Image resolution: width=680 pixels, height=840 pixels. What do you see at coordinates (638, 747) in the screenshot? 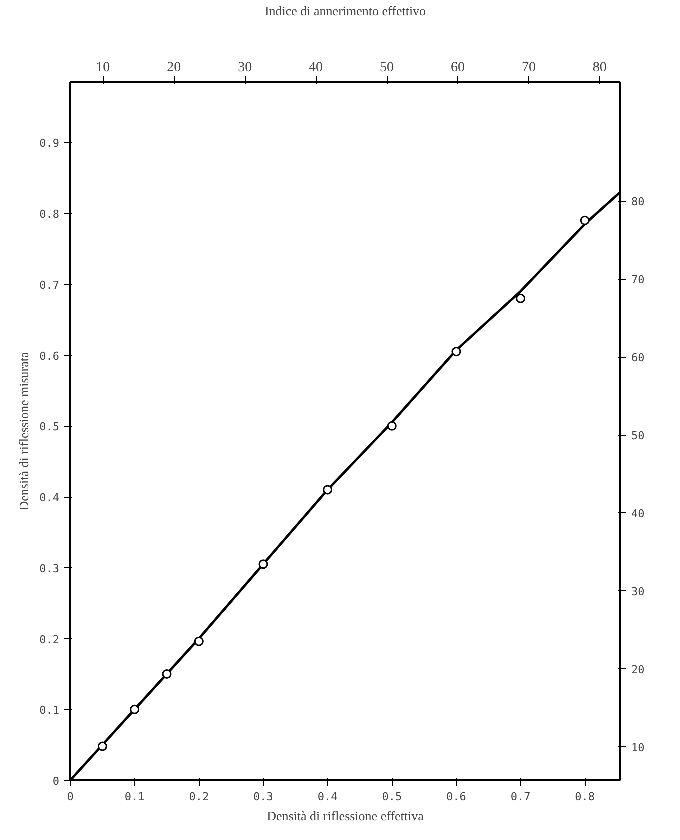
I see `y2-tick-label: 10` at bounding box center [638, 747].